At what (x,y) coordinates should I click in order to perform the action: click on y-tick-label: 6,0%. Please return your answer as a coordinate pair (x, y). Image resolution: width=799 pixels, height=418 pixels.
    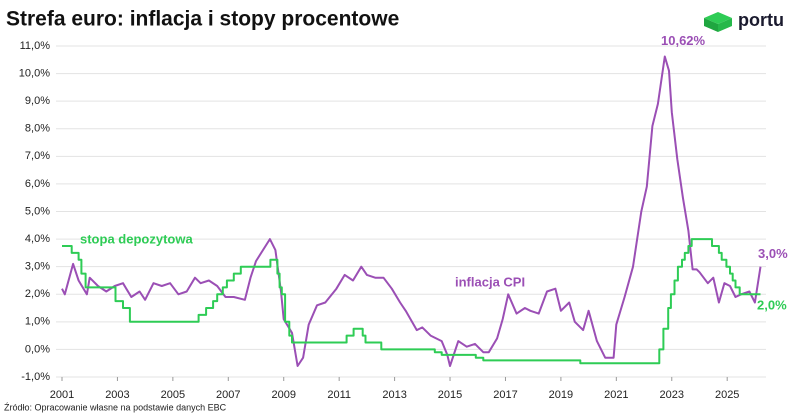
    Looking at the image, I should click on (37, 184).